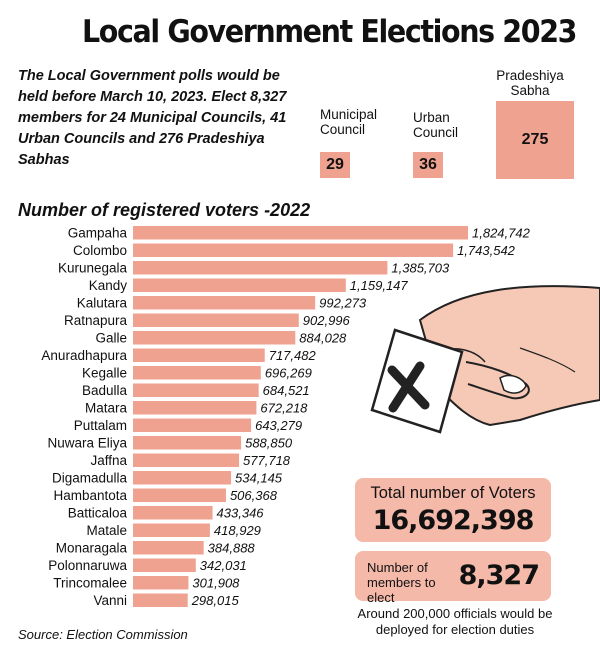 Image resolution: width=600 pixels, height=651 pixels. What do you see at coordinates (106, 408) in the screenshot?
I see `category-label: Matara` at bounding box center [106, 408].